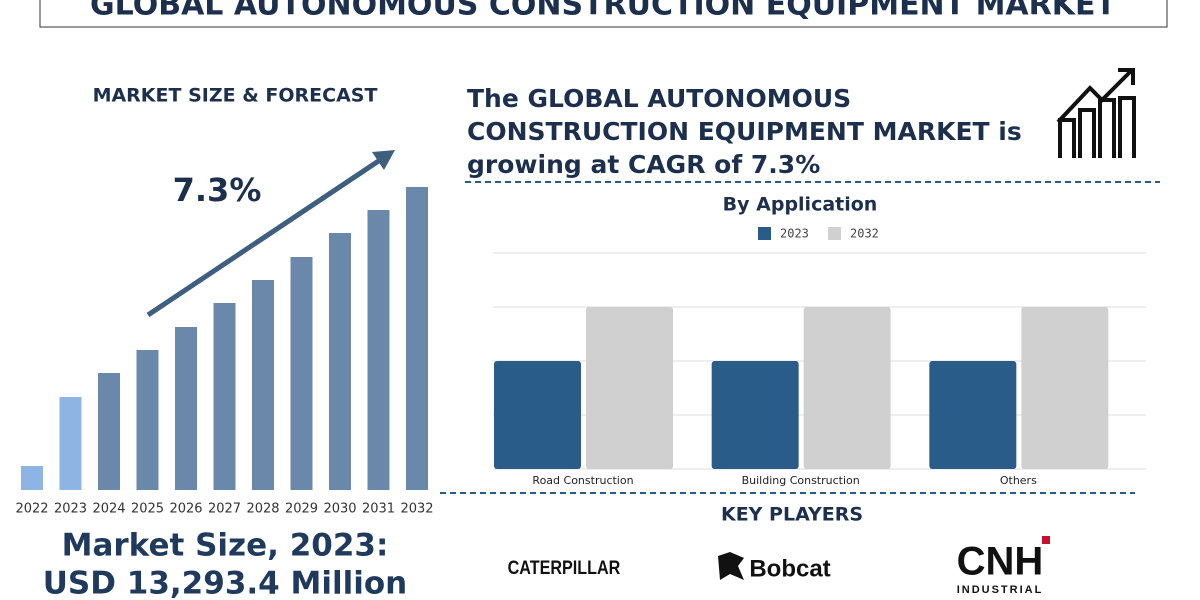 Image resolution: width=1200 pixels, height=600 pixels. Describe the element at coordinates (864, 234) in the screenshot. I see `legend-label: 2032` at that location.